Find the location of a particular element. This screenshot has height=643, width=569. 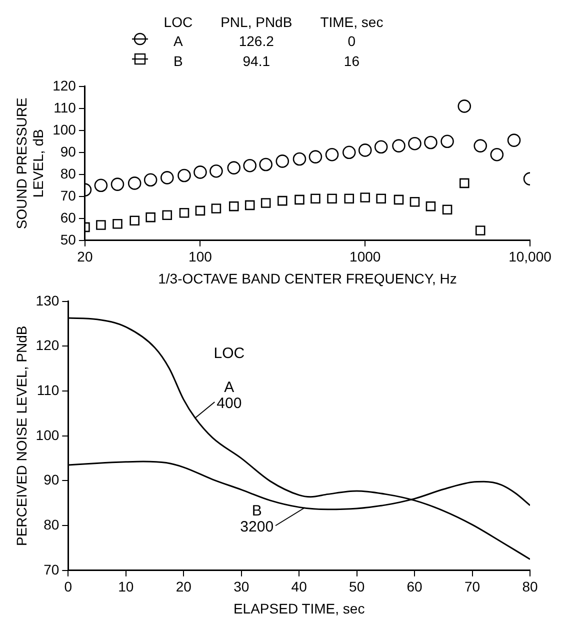

y-tick-label: 60 is located at coordinates (68, 217).